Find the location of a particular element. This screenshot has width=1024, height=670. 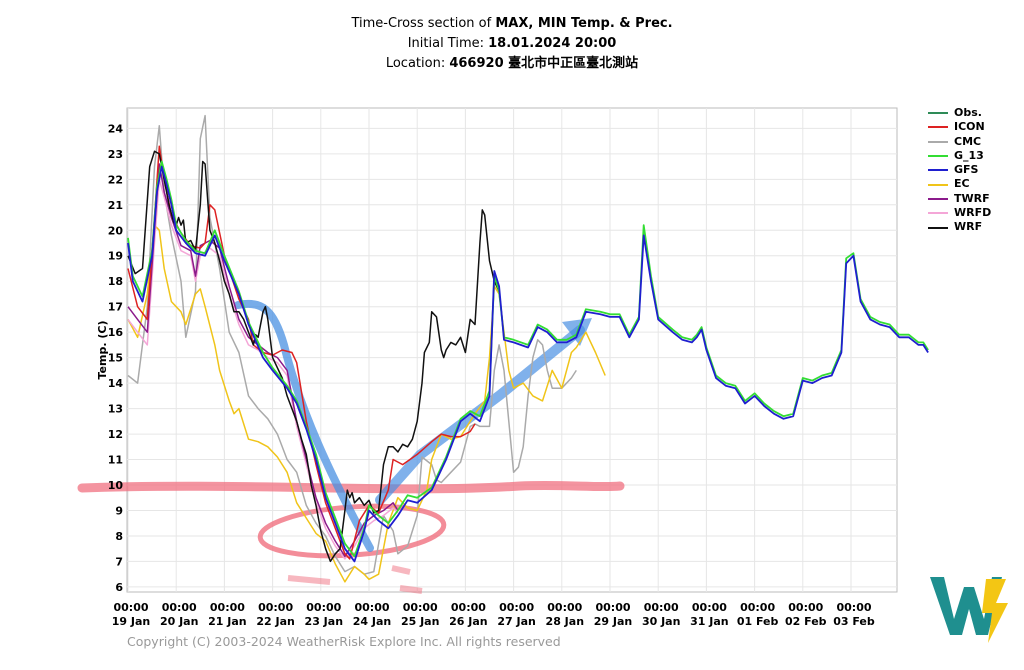

y-tick-label: 20 is located at coordinates (116, 230).